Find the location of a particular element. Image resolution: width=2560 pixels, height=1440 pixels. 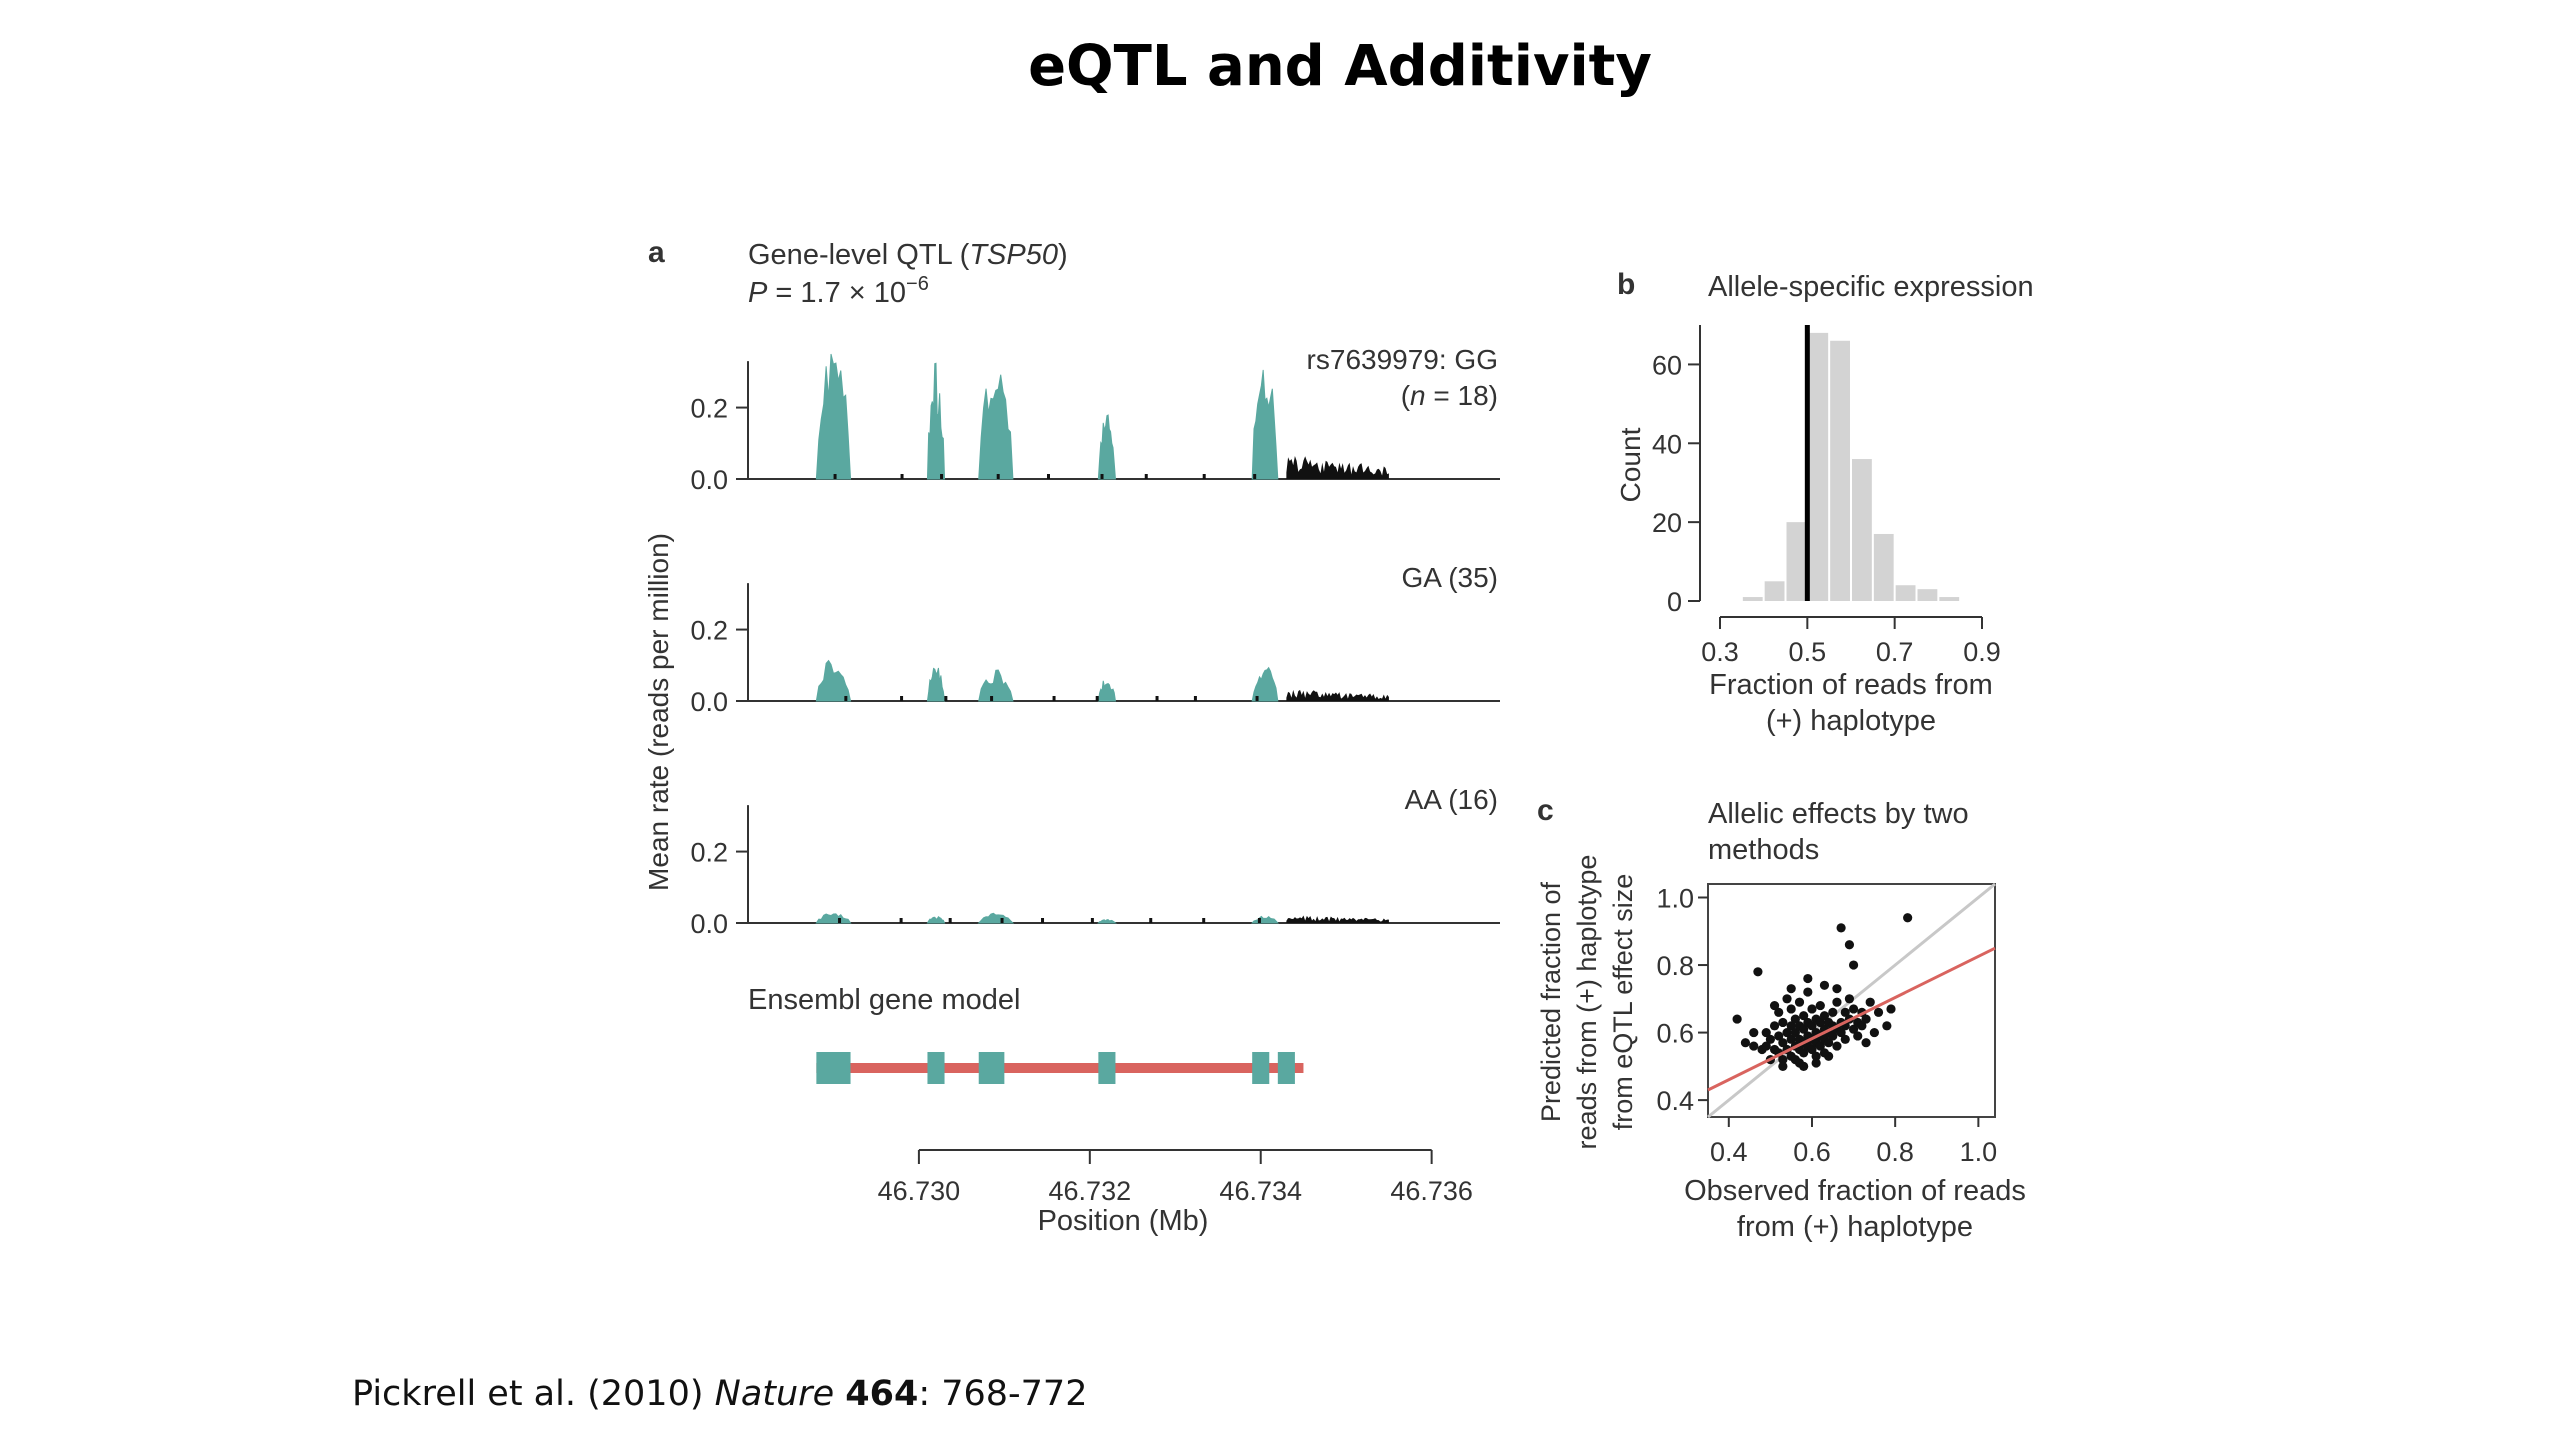

panel-a-subtitle-exp: −6 is located at coordinates (917, 284).